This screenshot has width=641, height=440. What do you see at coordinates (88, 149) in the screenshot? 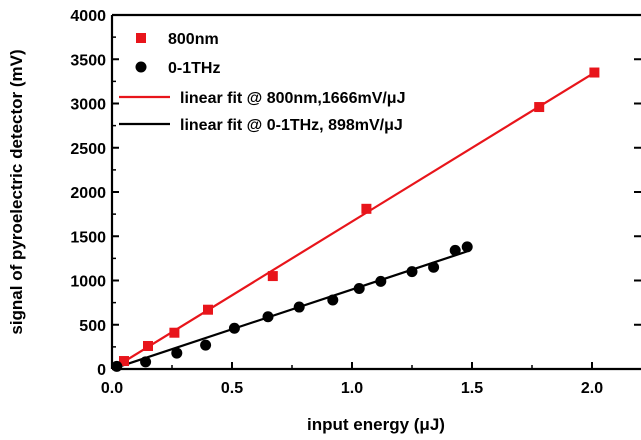
I see `y-tick-label: 2500` at bounding box center [88, 149].